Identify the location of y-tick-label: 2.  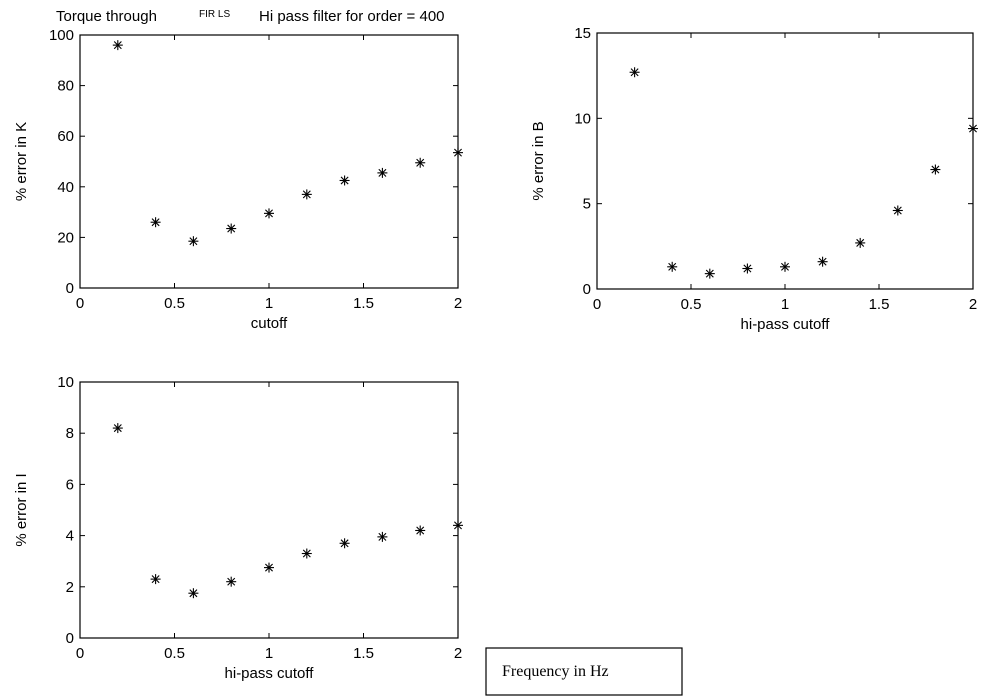
(70, 587).